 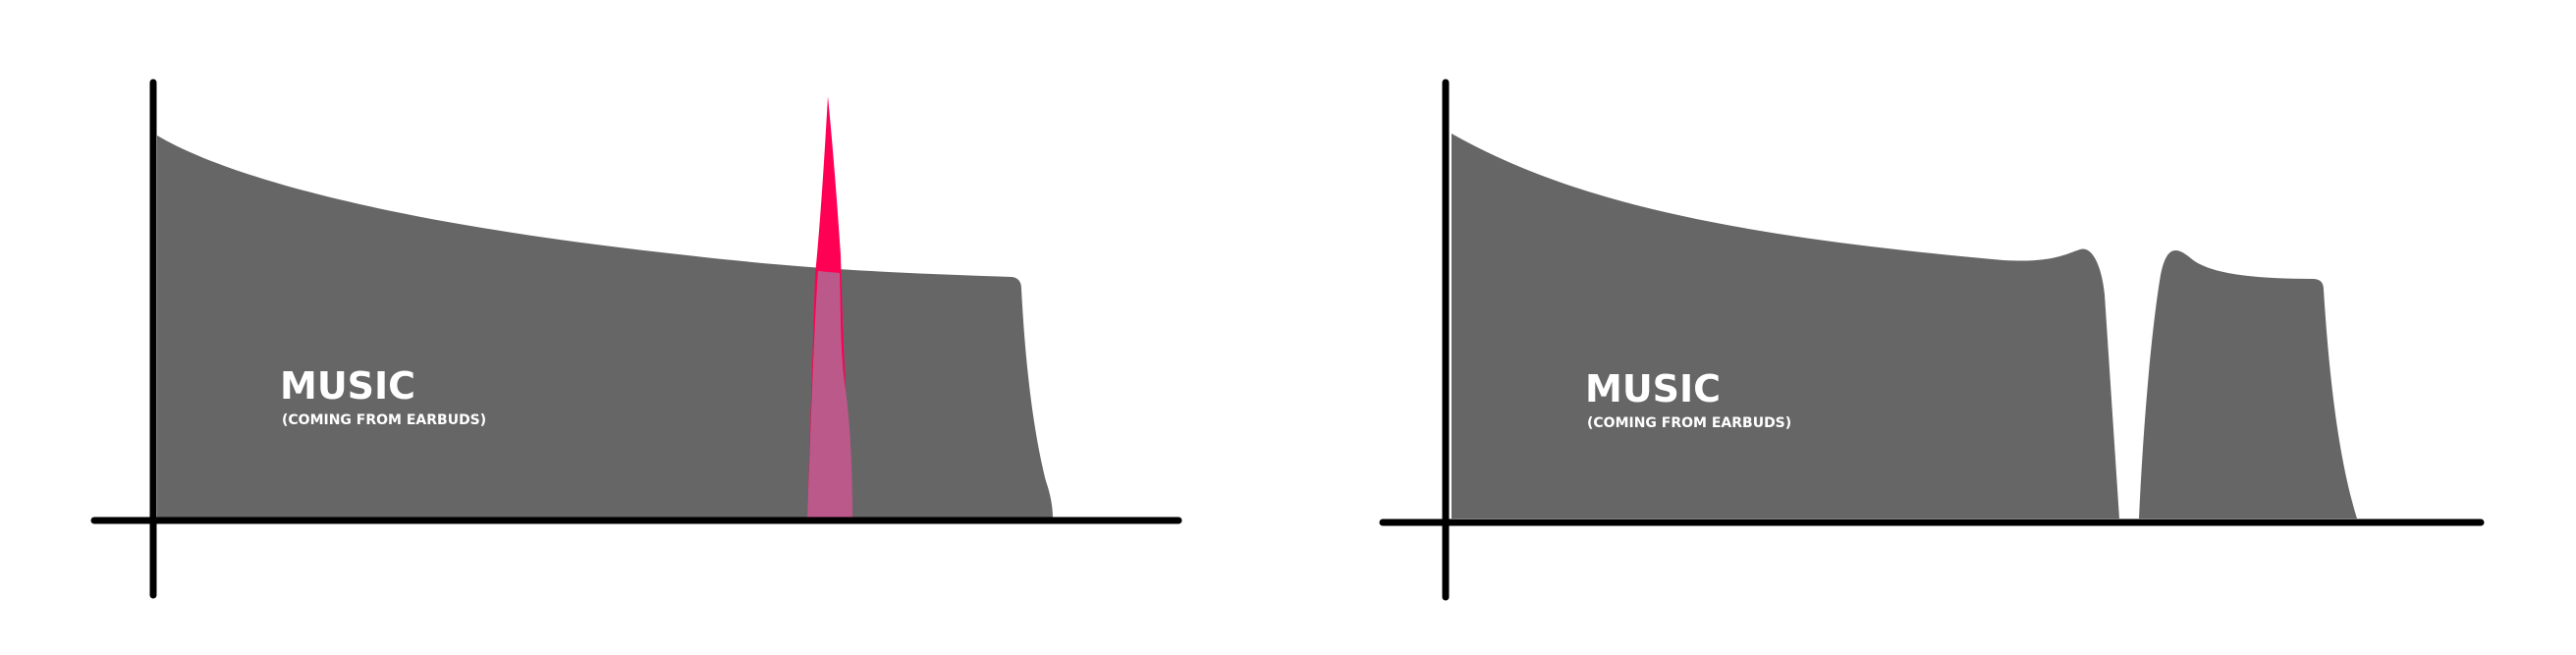 I want to click on panel-subtitle-left: (COMING FROM EARBUDS), so click(x=384, y=420).